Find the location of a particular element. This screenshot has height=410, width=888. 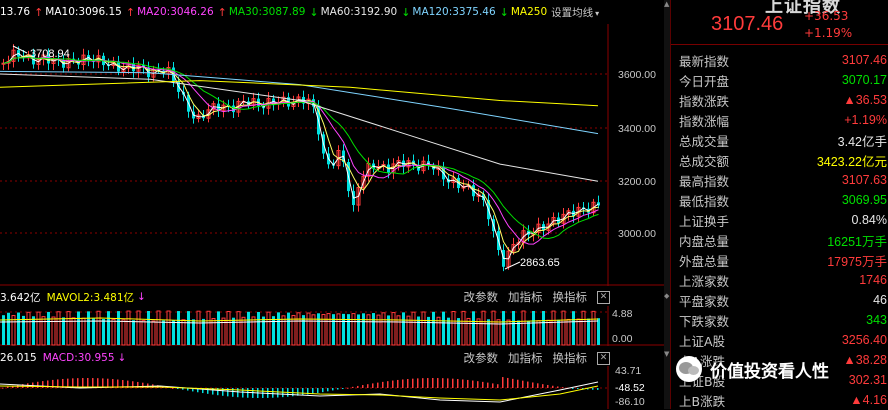

volume-toolbar: 3.642亿 MAVOL2:3.481亿 ↓ 改参数 加指标 换指标 ✕ is located at coordinates (305, 297).